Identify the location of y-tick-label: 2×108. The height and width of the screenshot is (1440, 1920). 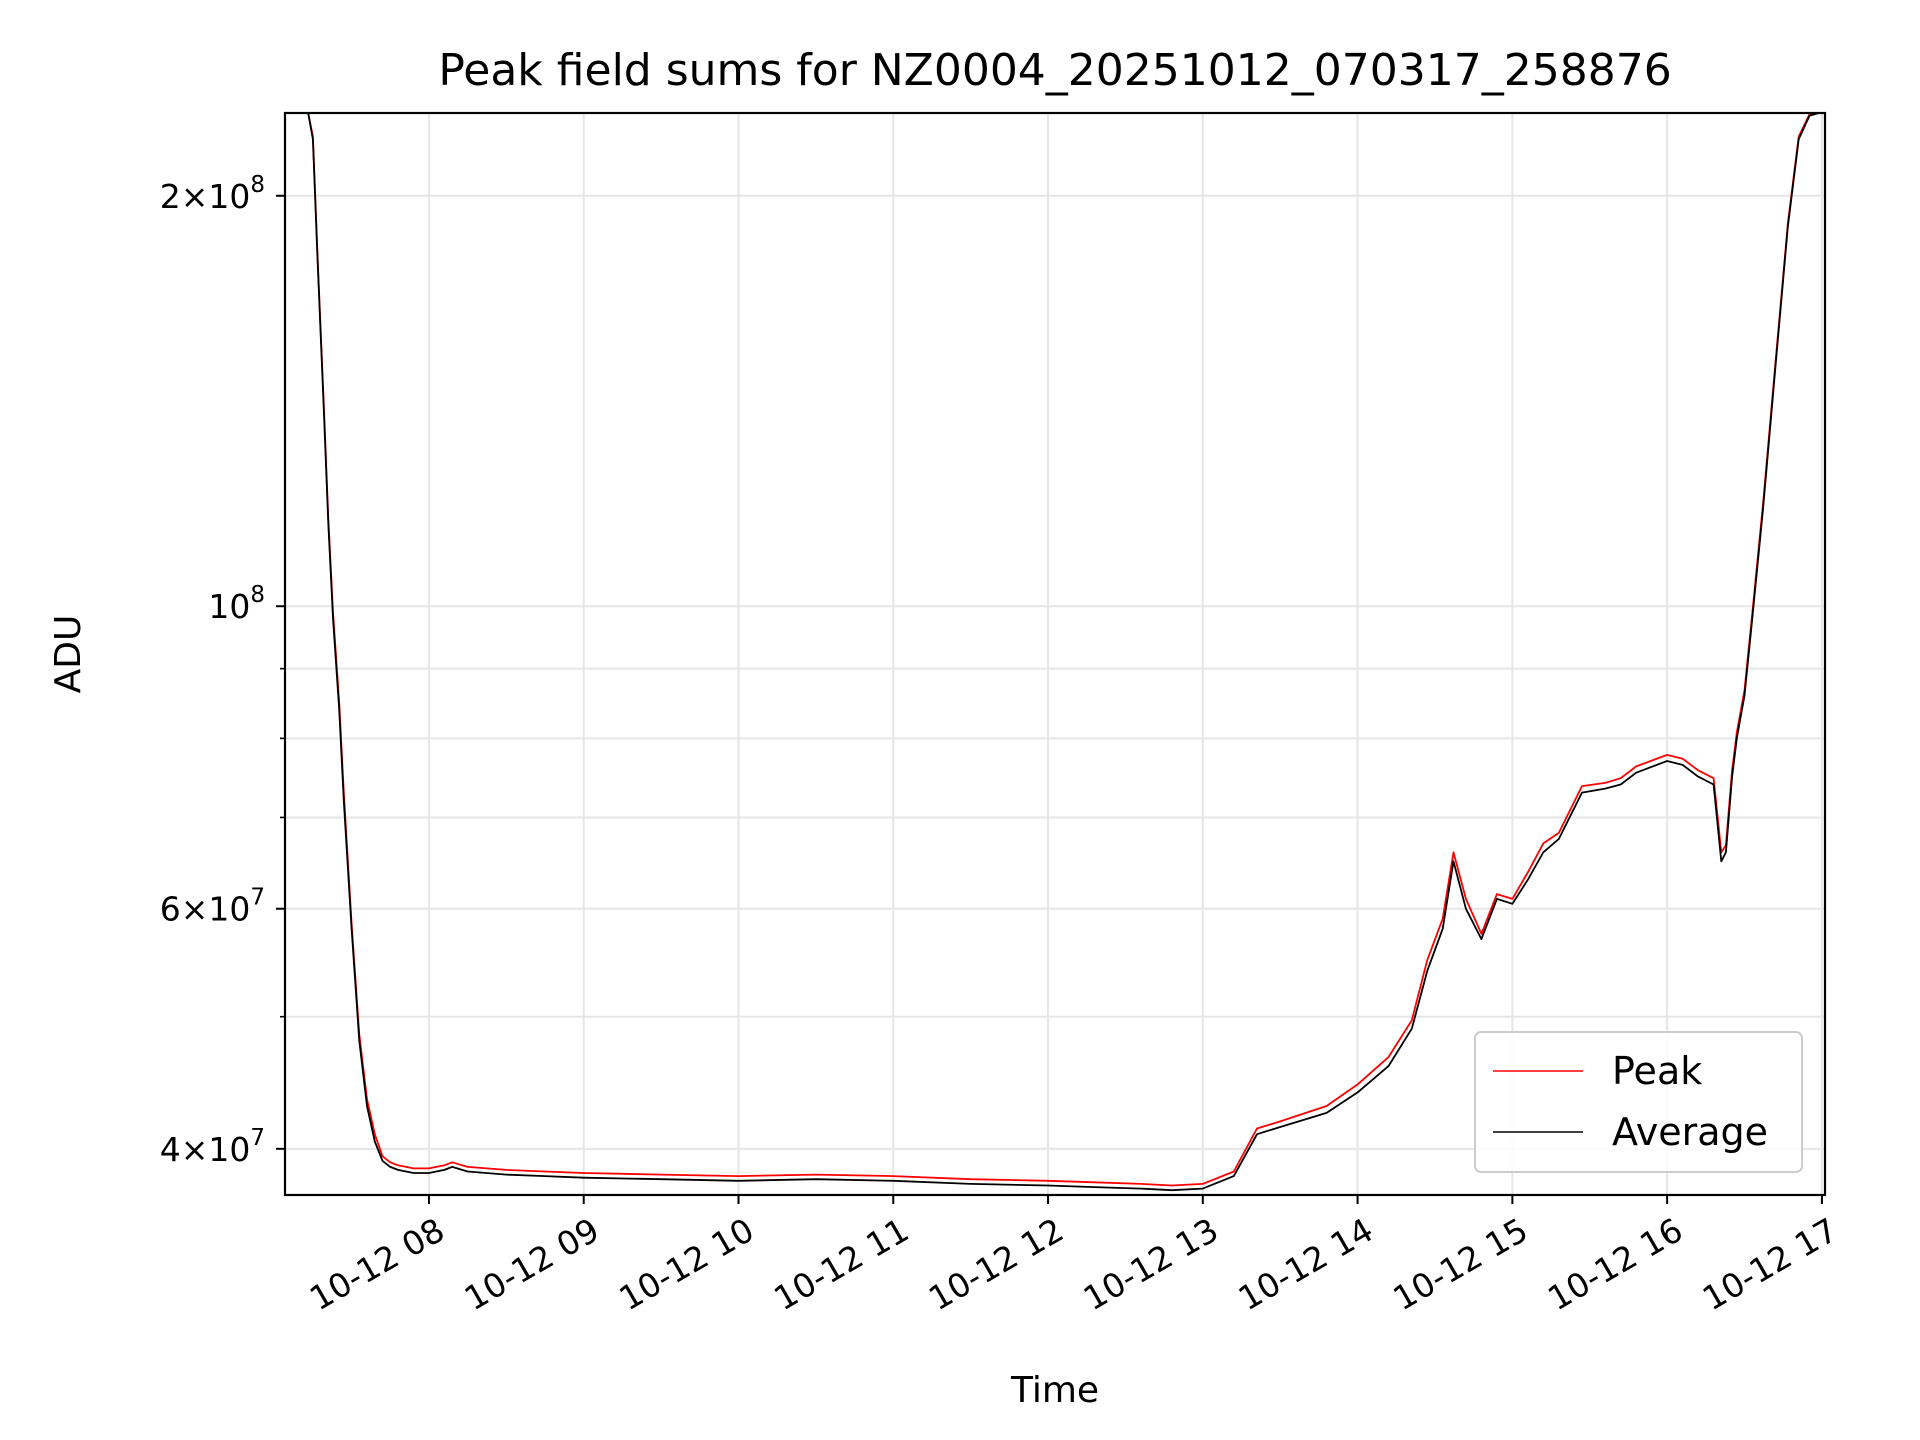
(212, 194).